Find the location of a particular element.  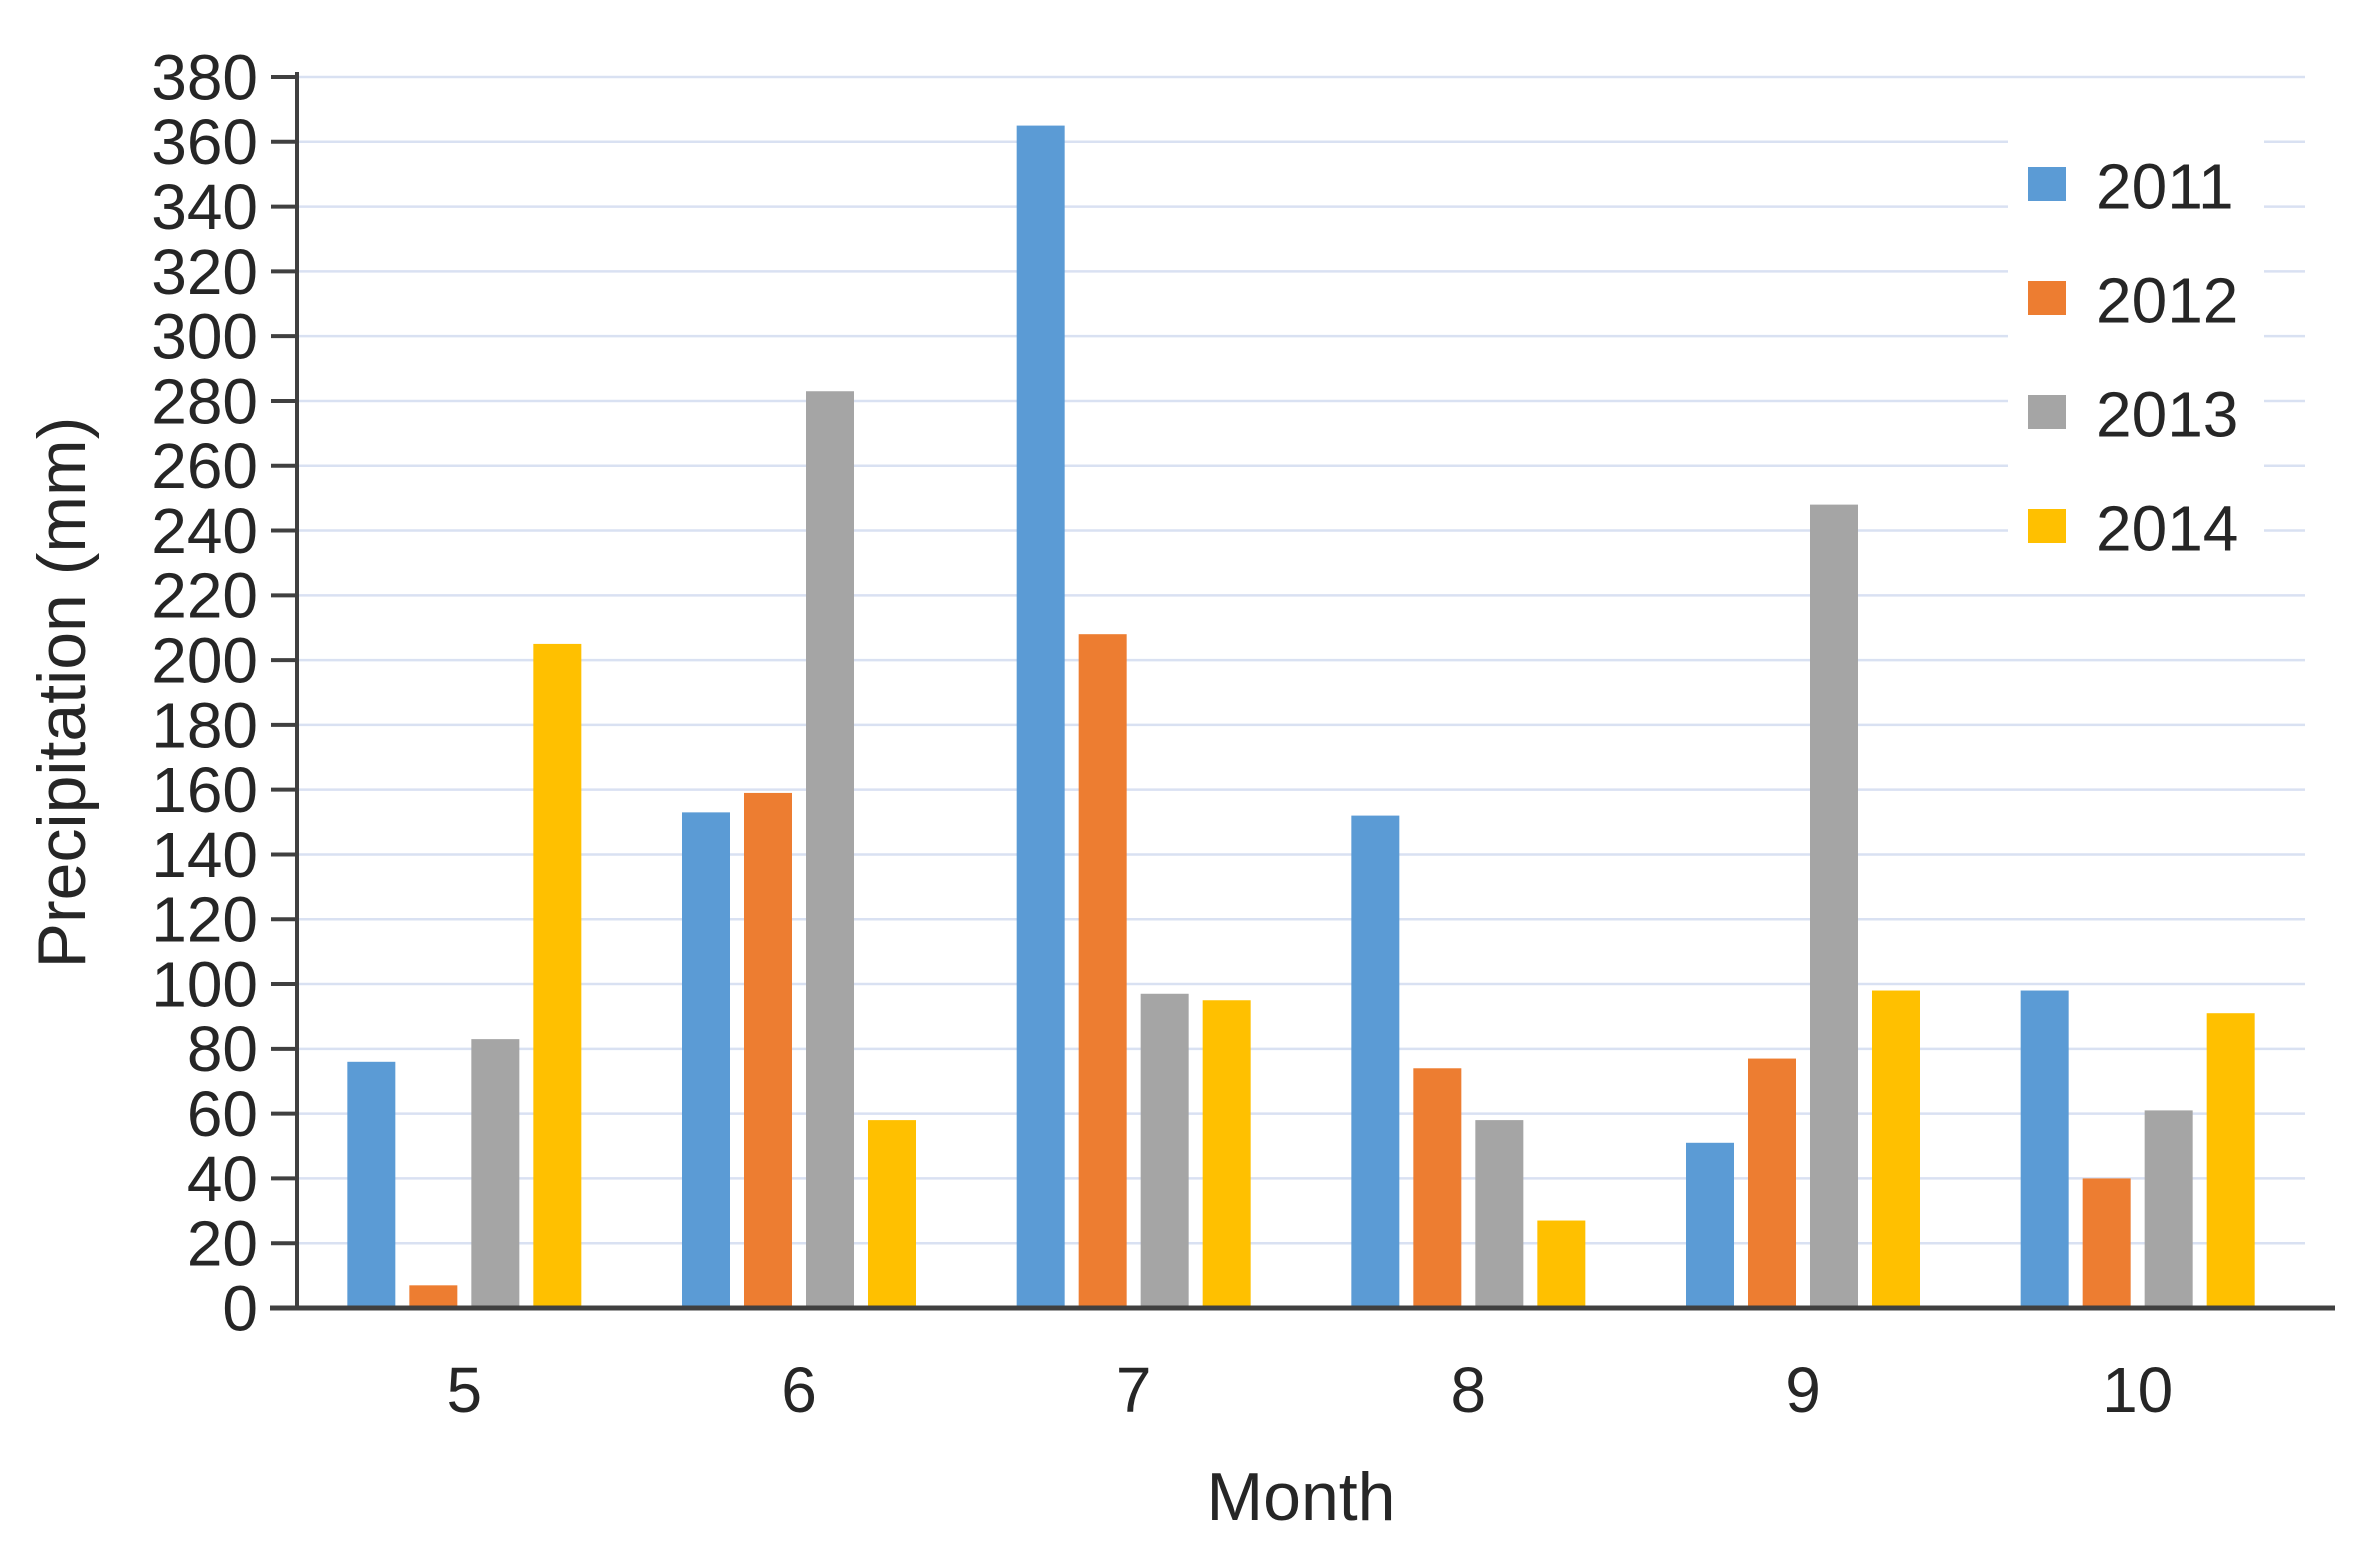

y-tick-label-220: 220 is located at coordinates (204, 596).